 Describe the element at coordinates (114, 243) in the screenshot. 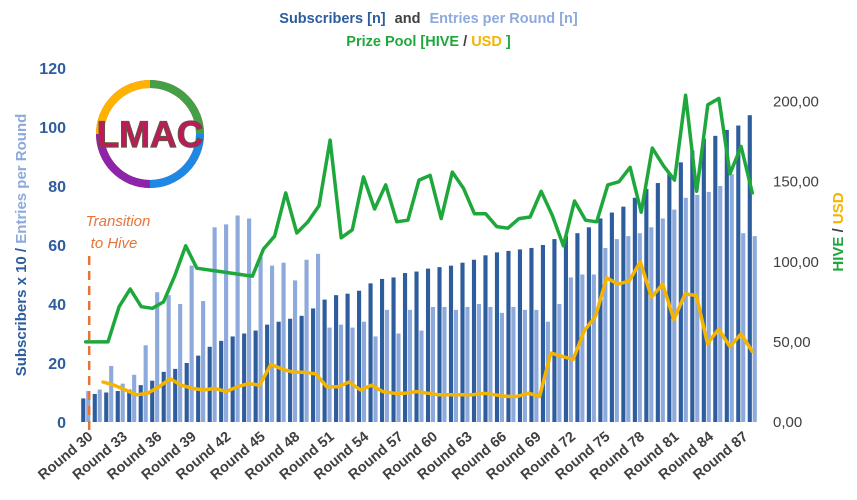

I see `transition-annotation-line2: to Hive` at that location.